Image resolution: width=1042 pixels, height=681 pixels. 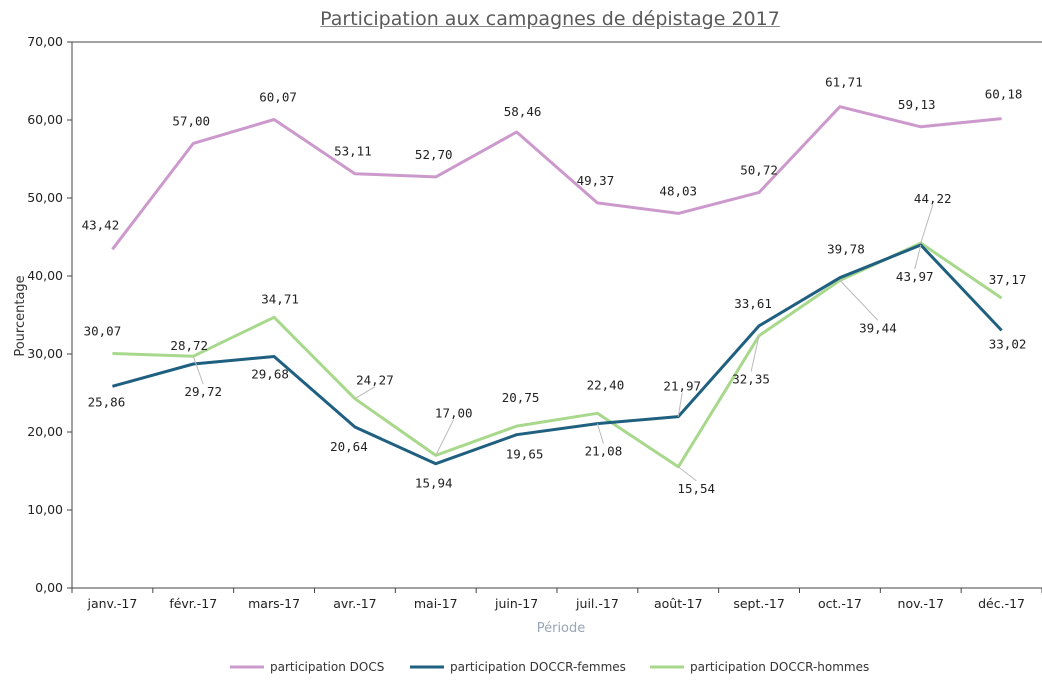 What do you see at coordinates (606, 384) in the screenshot?
I see `data-label: 22,40` at bounding box center [606, 384].